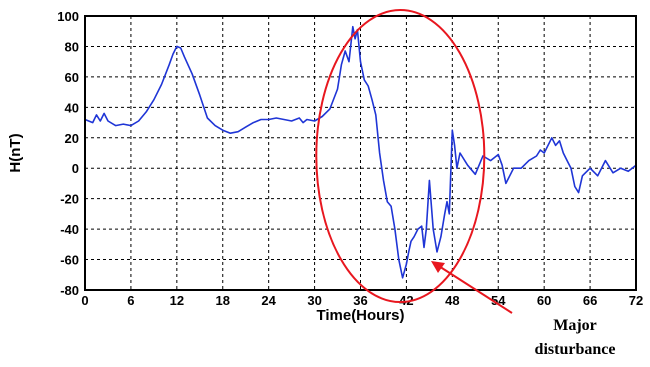 The height and width of the screenshot is (367, 650). What do you see at coordinates (268, 300) in the screenshot?
I see `x-tick-label: 24` at bounding box center [268, 300].